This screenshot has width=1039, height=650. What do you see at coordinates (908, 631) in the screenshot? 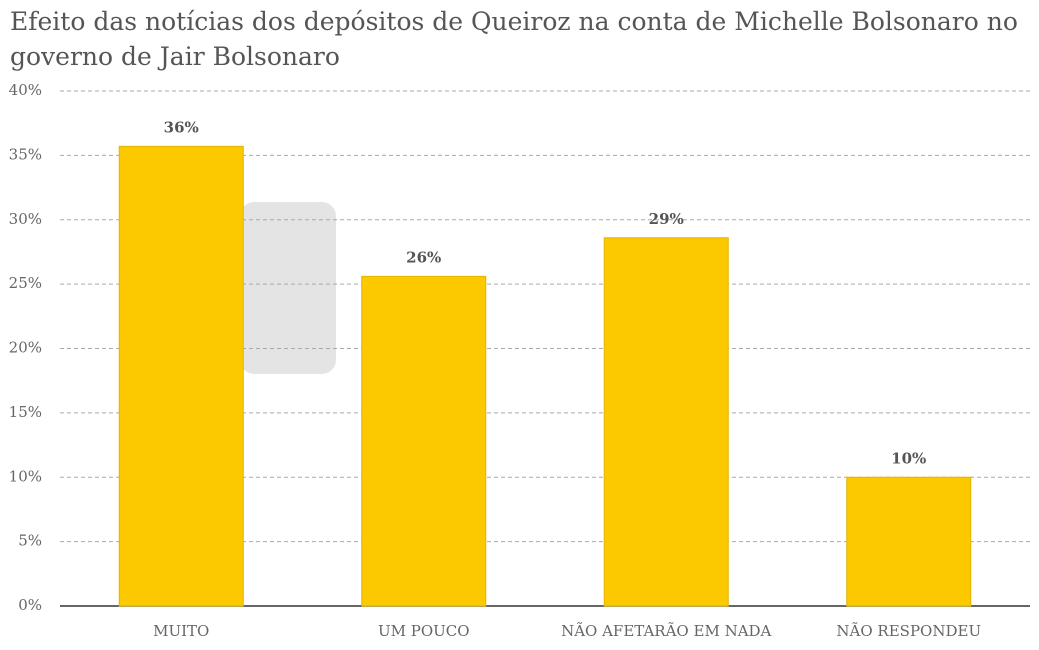
I see `x-tick-label: NÃO RESPONDEU` at bounding box center [908, 631].